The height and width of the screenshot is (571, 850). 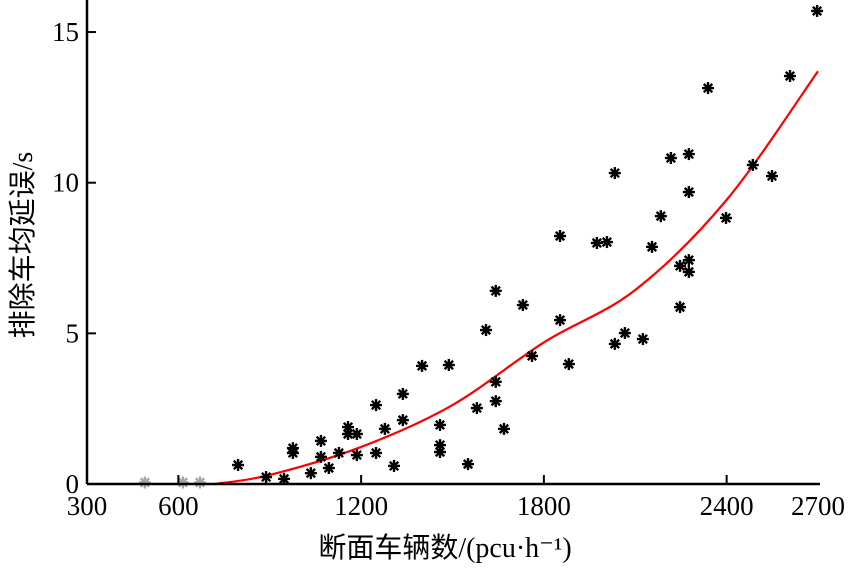 What do you see at coordinates (544, 506) in the screenshot?
I see `x-tick-label: 1800` at bounding box center [544, 506].